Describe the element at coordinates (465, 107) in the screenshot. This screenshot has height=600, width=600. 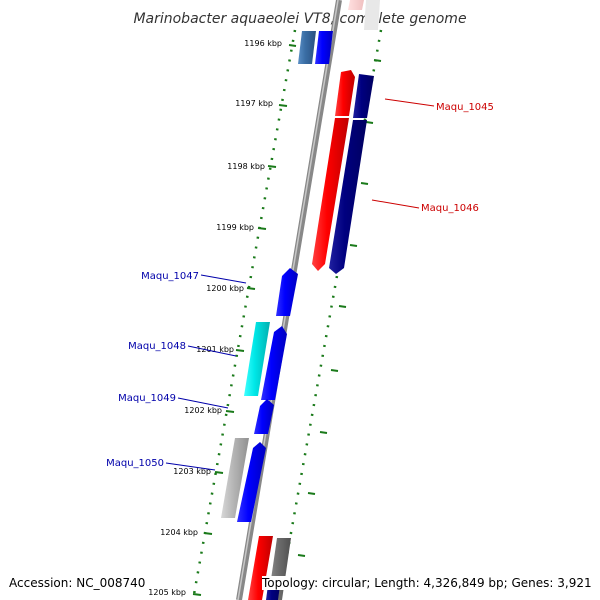
I see `gene-label-maqu-1045: Maqu_1045` at that location.